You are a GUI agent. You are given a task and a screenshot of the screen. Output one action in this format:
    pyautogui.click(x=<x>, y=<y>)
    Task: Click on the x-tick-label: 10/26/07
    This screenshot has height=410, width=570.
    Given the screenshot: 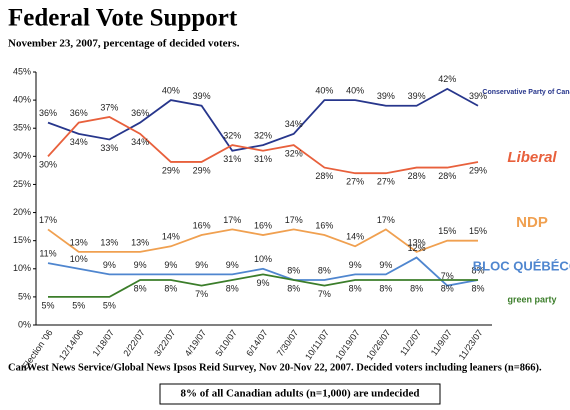 What is the action you would take?
    pyautogui.click(x=378, y=345)
    